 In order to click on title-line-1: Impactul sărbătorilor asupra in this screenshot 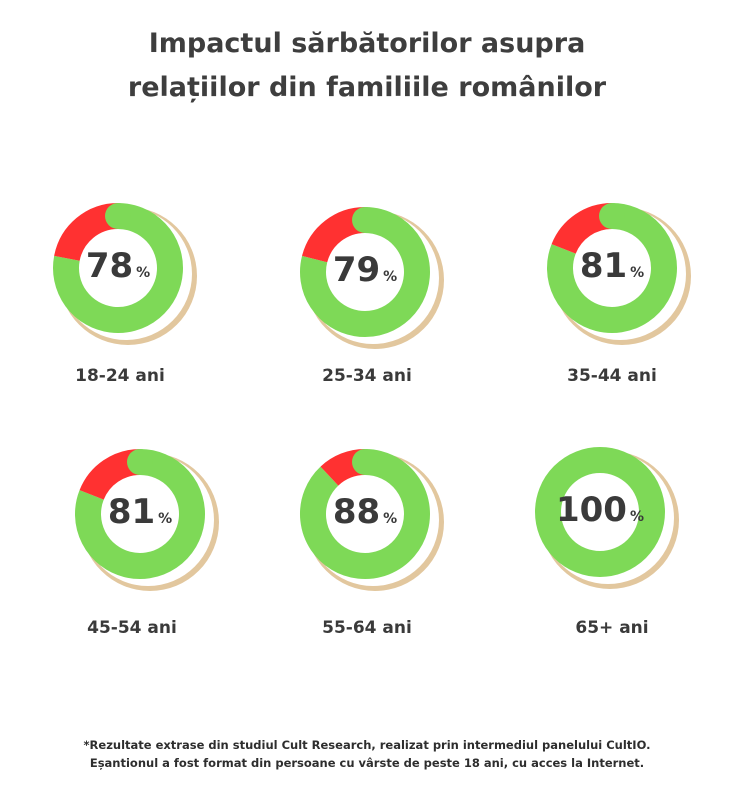, I will do `click(367, 43)`.